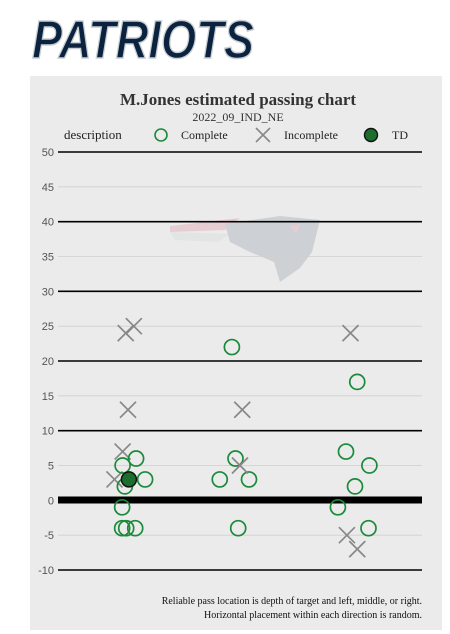 The width and height of the screenshot is (450, 634). I want to click on legend-complete-label: Complete, so click(204, 135).